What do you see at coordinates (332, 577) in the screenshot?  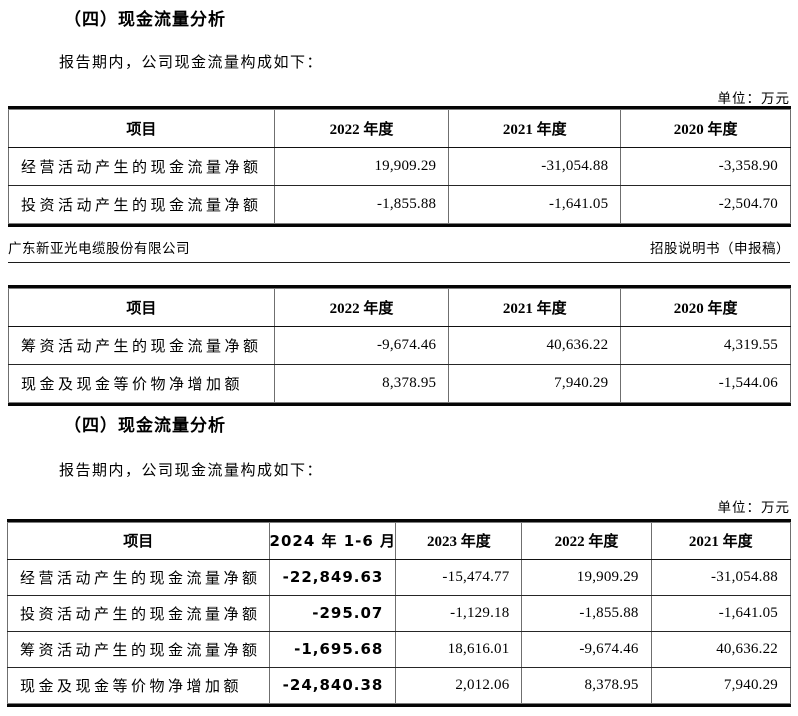 I see `cell-value: -22,849.63` at bounding box center [332, 577].